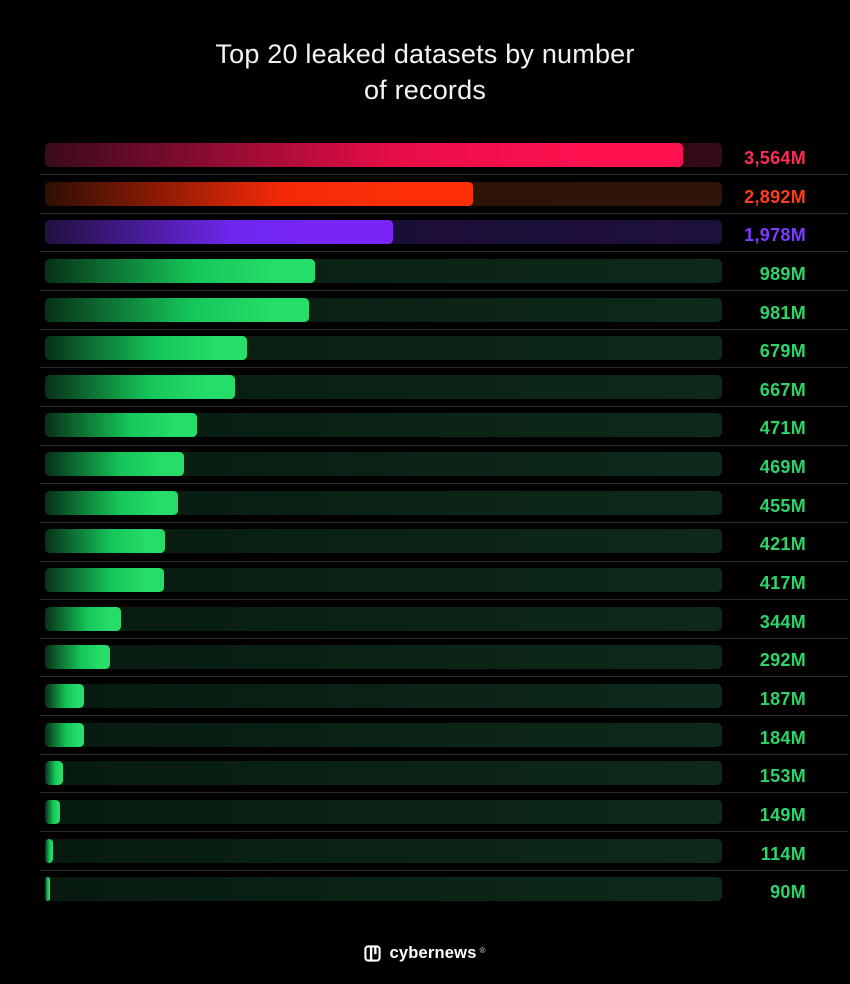  I want to click on bar-row: 187M, so click(425, 699).